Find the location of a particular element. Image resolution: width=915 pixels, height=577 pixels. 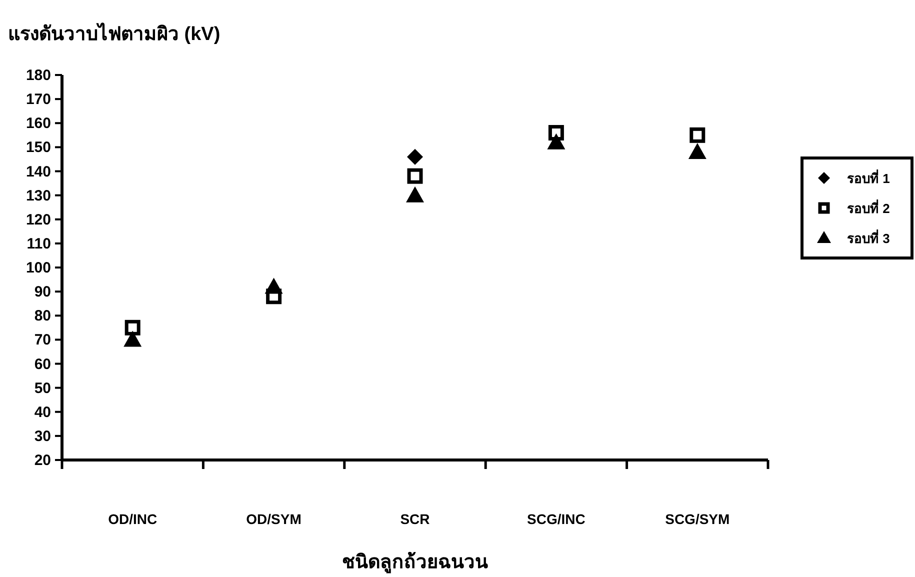

y-tick-label: 100 is located at coordinates (38, 268).